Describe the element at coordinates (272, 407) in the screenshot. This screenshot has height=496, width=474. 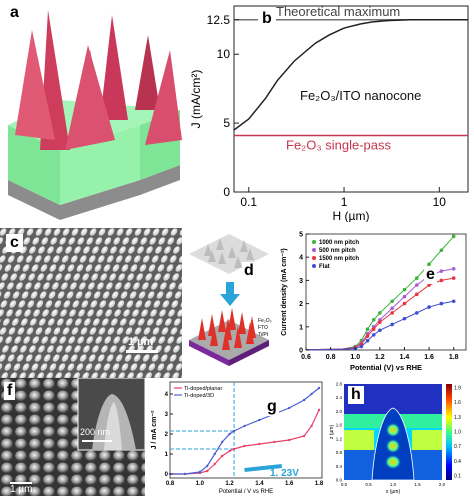
I see `panel-label-g: g` at that location.